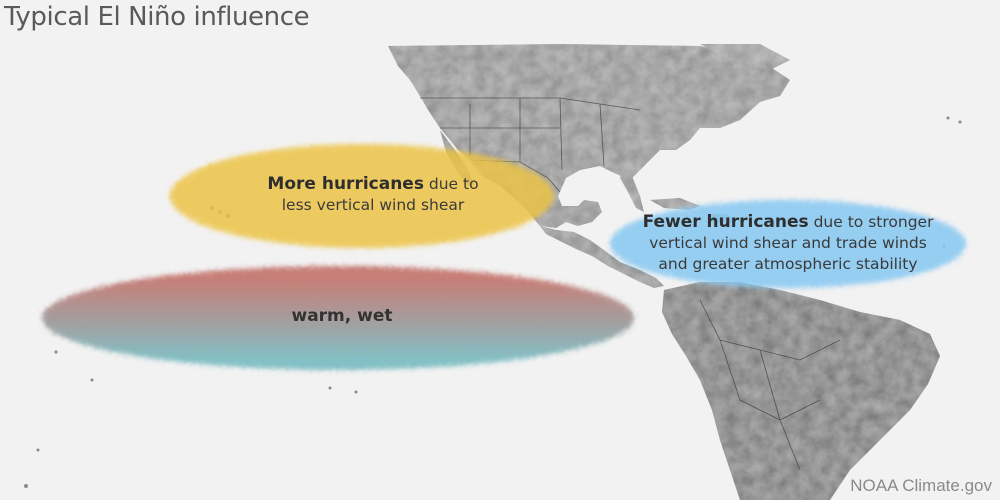 The image size is (1000, 500). Describe the element at coordinates (745, 57) in the screenshot. I see `northern-islands` at that location.